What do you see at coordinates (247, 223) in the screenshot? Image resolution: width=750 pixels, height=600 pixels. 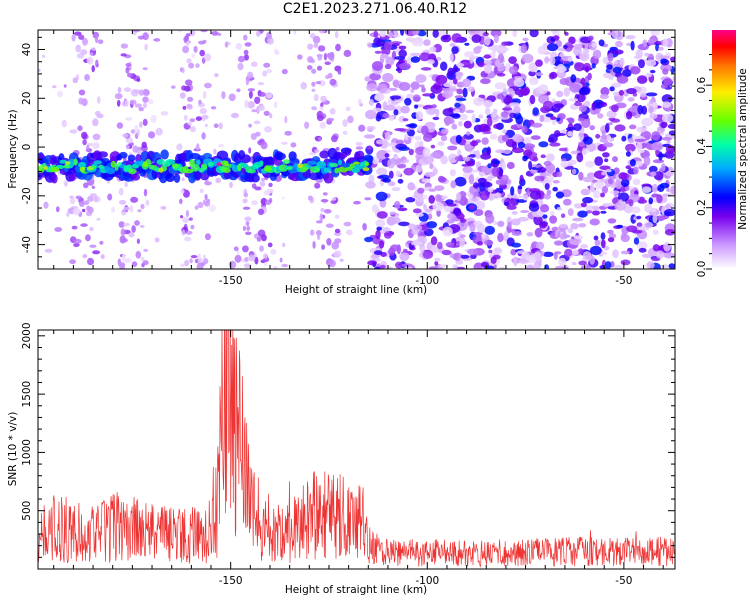 I see `heatmap-cell-1981` at bounding box center [247, 223].